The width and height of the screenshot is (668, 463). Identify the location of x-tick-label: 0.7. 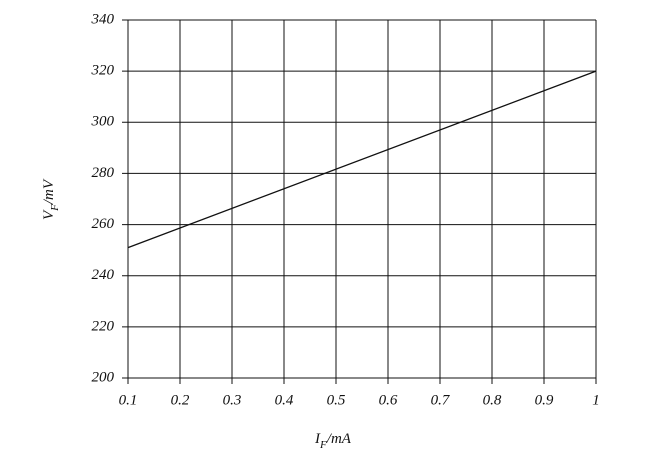
(441, 400).